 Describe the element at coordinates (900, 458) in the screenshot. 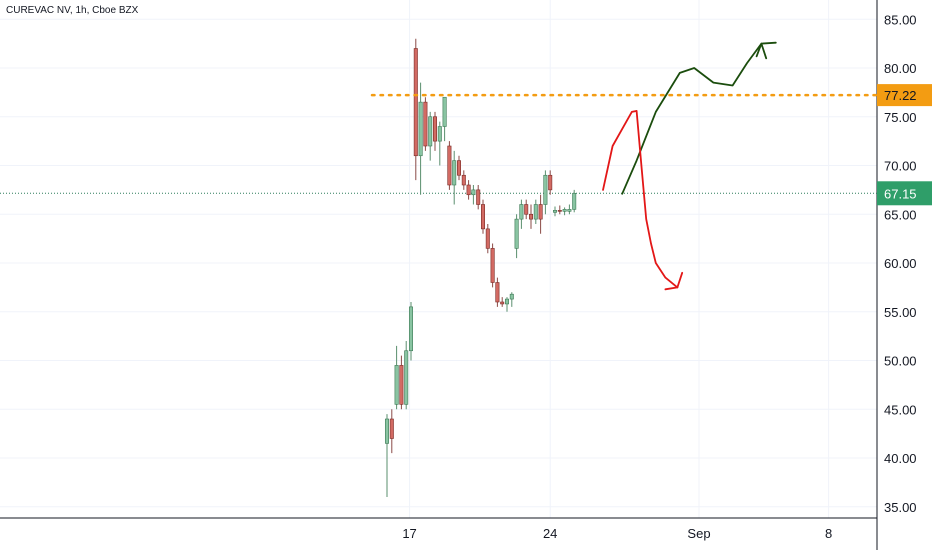

I see `price-tick-label: 40.00` at that location.